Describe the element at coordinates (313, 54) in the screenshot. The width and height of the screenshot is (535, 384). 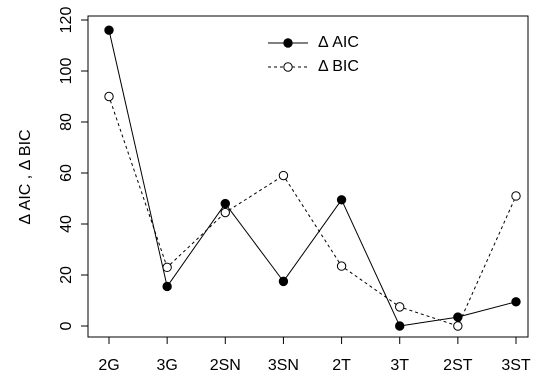
I see `legend: Δ AIC Δ BIC` at that location.